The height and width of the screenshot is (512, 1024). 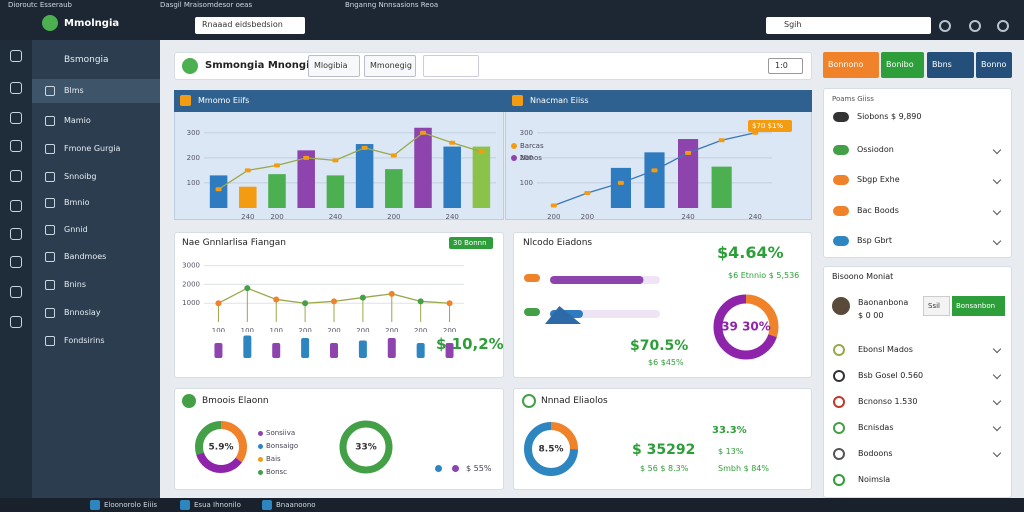 What do you see at coordinates (793, 24) in the screenshot?
I see `search-text: Sgih` at bounding box center [793, 24].